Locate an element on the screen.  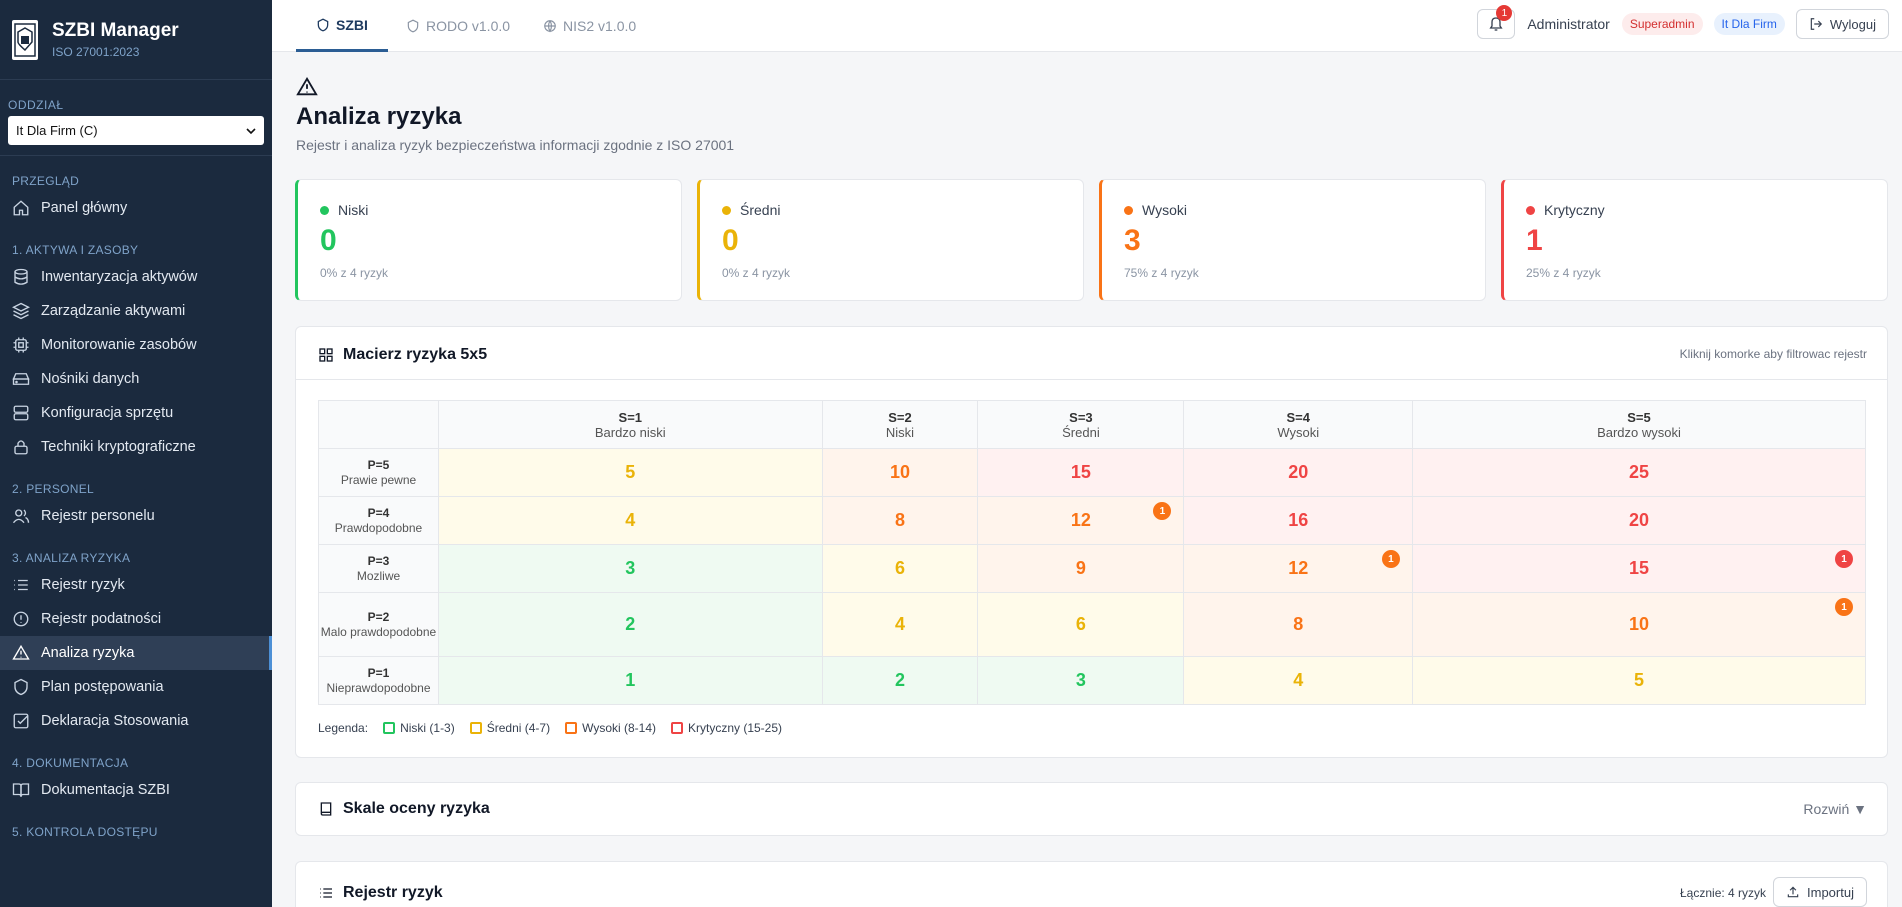
nav-section-risk: 3. ANALIZA RYZYKA is located at coordinates (71, 558).